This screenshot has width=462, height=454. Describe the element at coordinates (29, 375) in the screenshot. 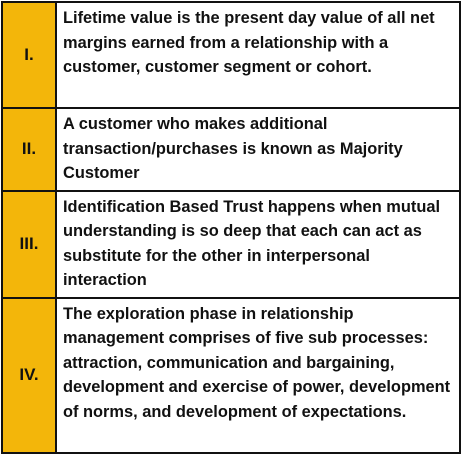

I see `roman-numeral: IV.` at that location.